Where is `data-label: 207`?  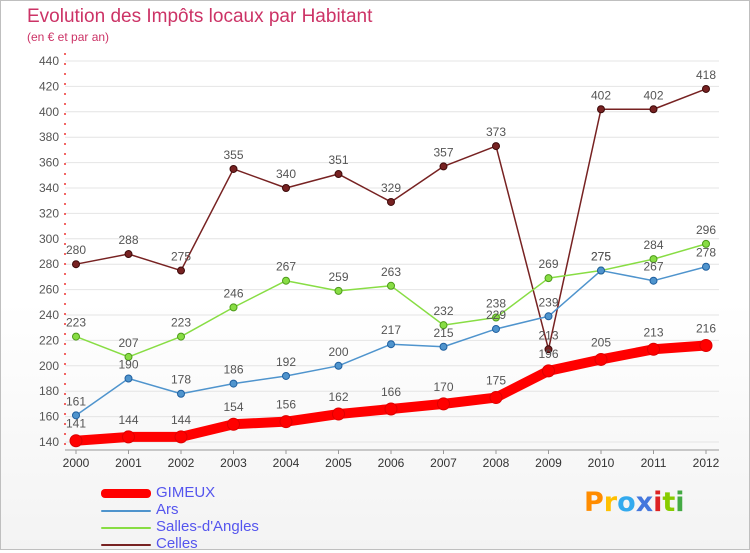
data-label: 207 is located at coordinates (128, 343).